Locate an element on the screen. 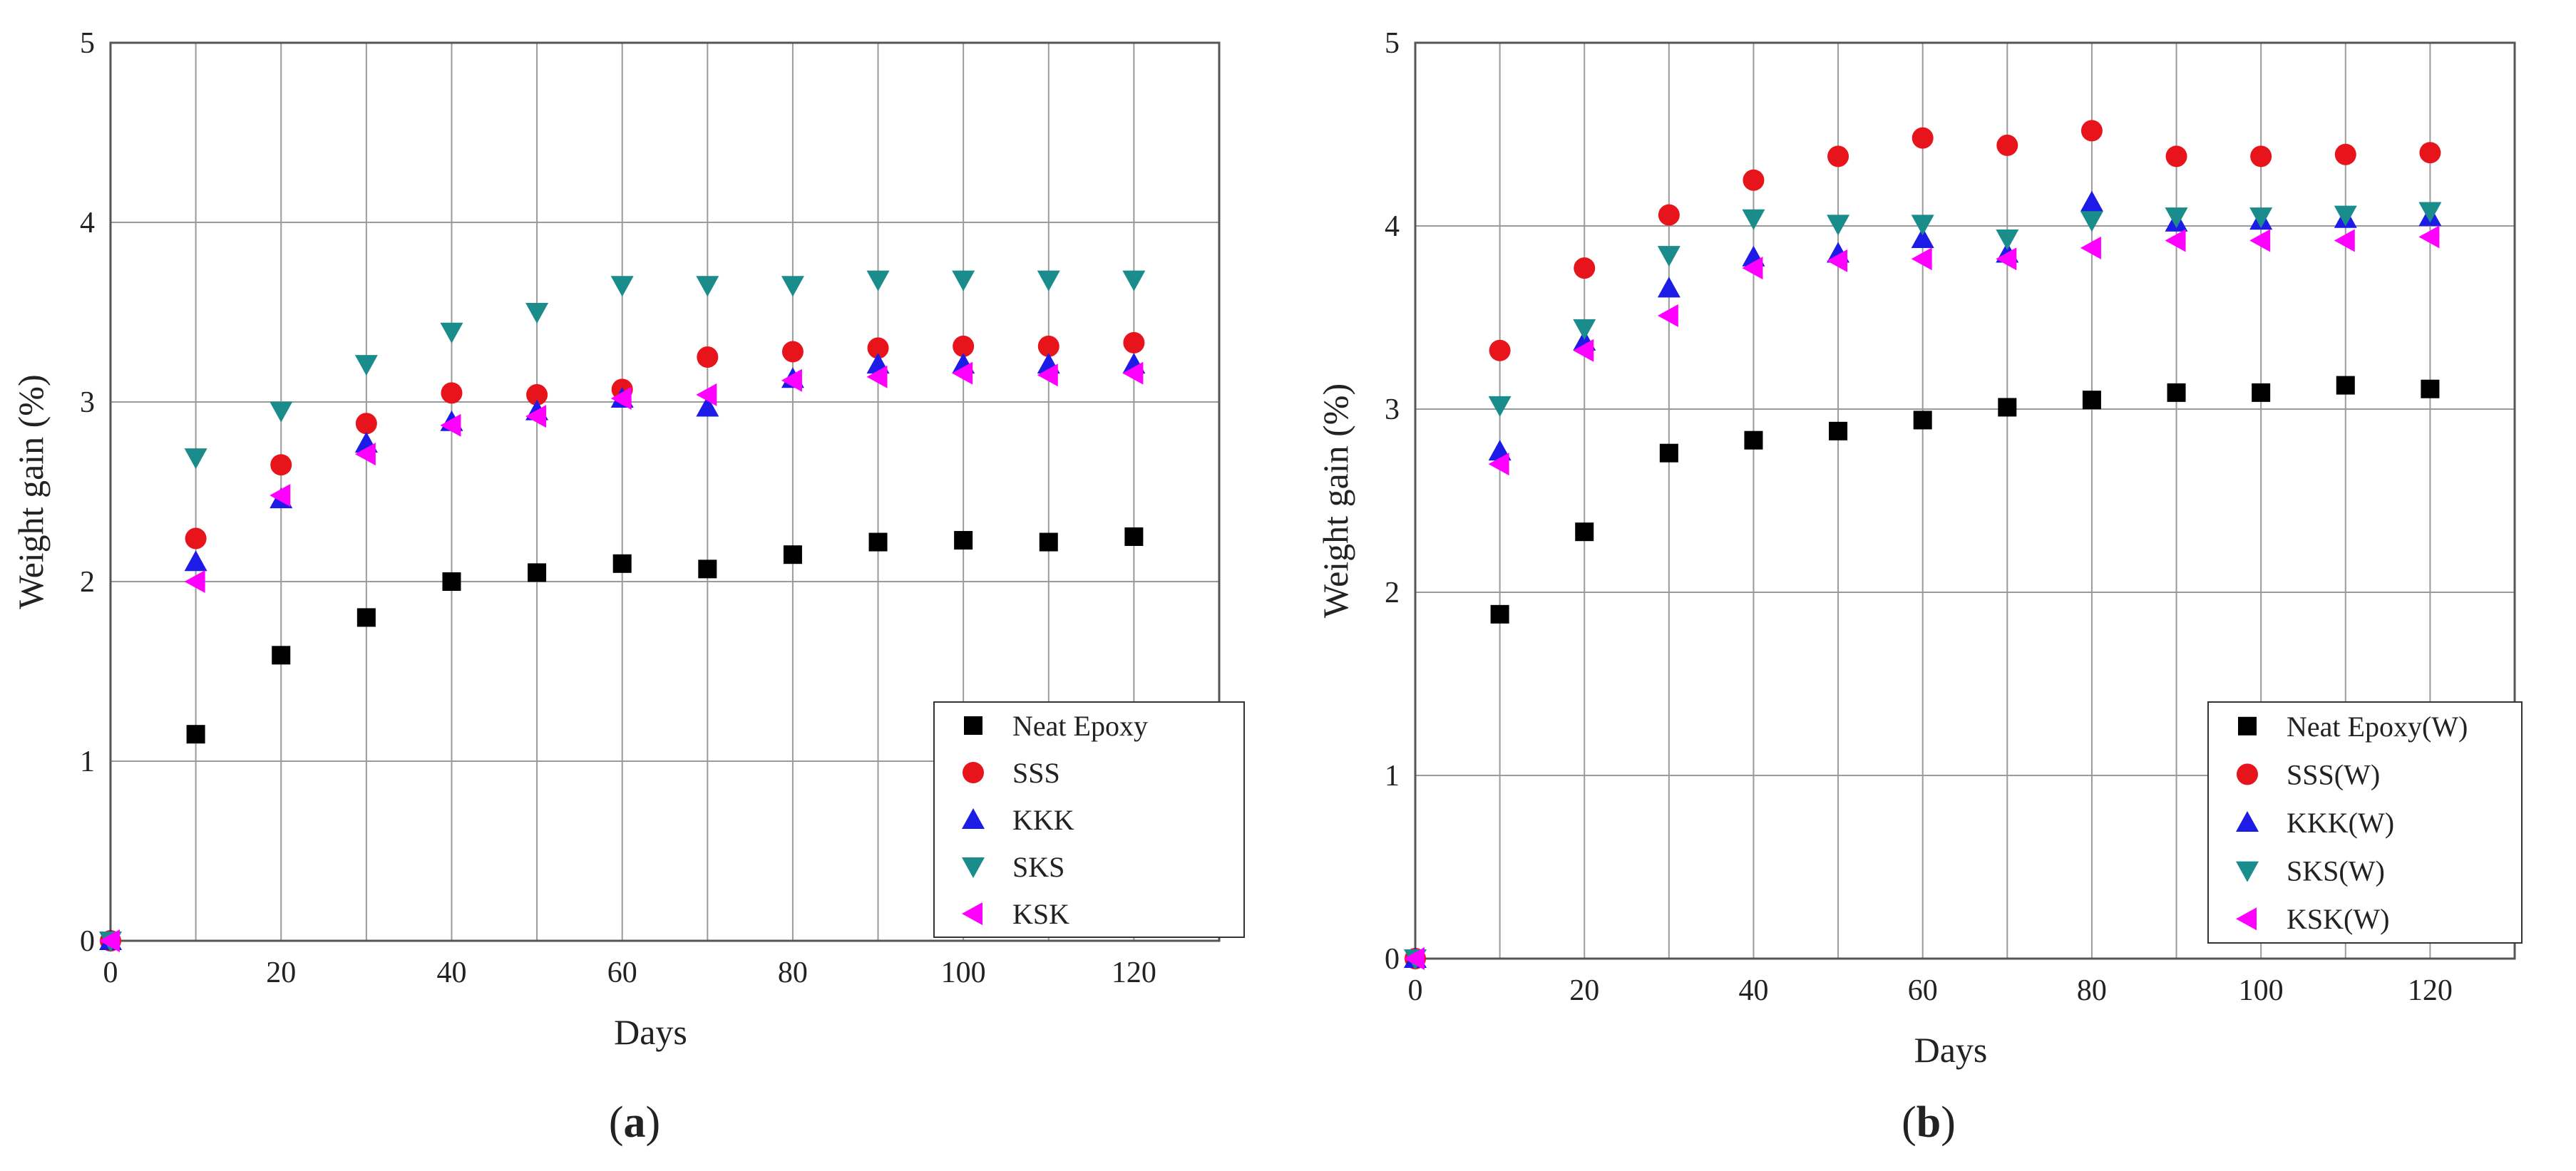 This screenshot has height=1171, width=2576. legend: Neat Epoxy(W) SSS(W) KKK(W) SKS(W) KSK(W) is located at coordinates (2365, 822).